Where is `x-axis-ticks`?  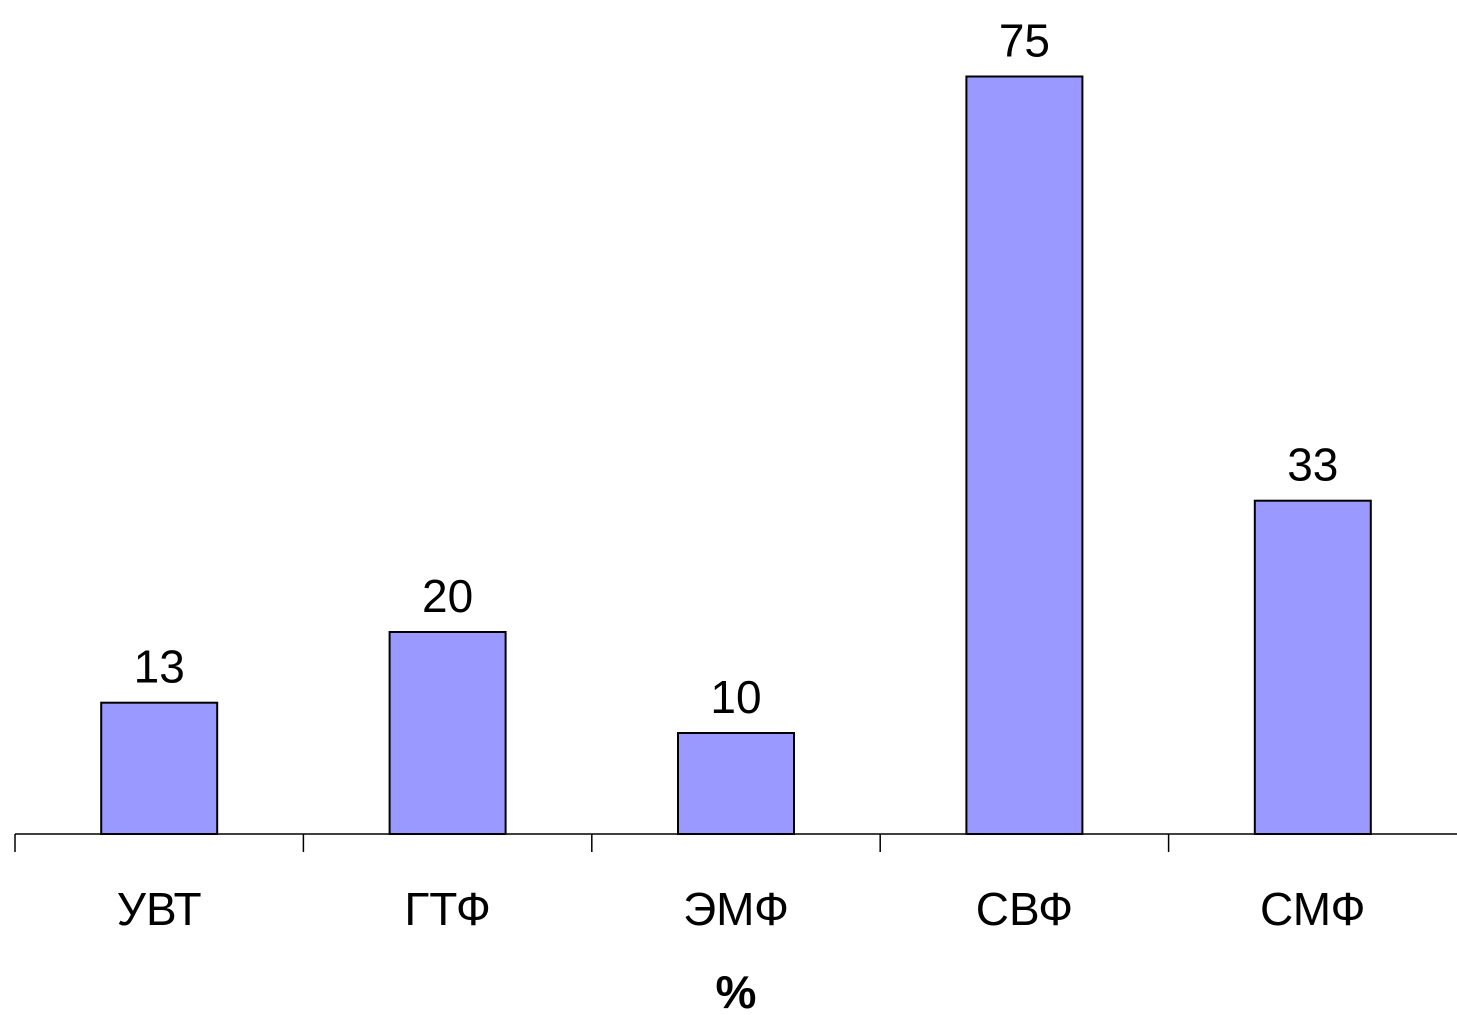
x-axis-ticks is located at coordinates (592, 843).